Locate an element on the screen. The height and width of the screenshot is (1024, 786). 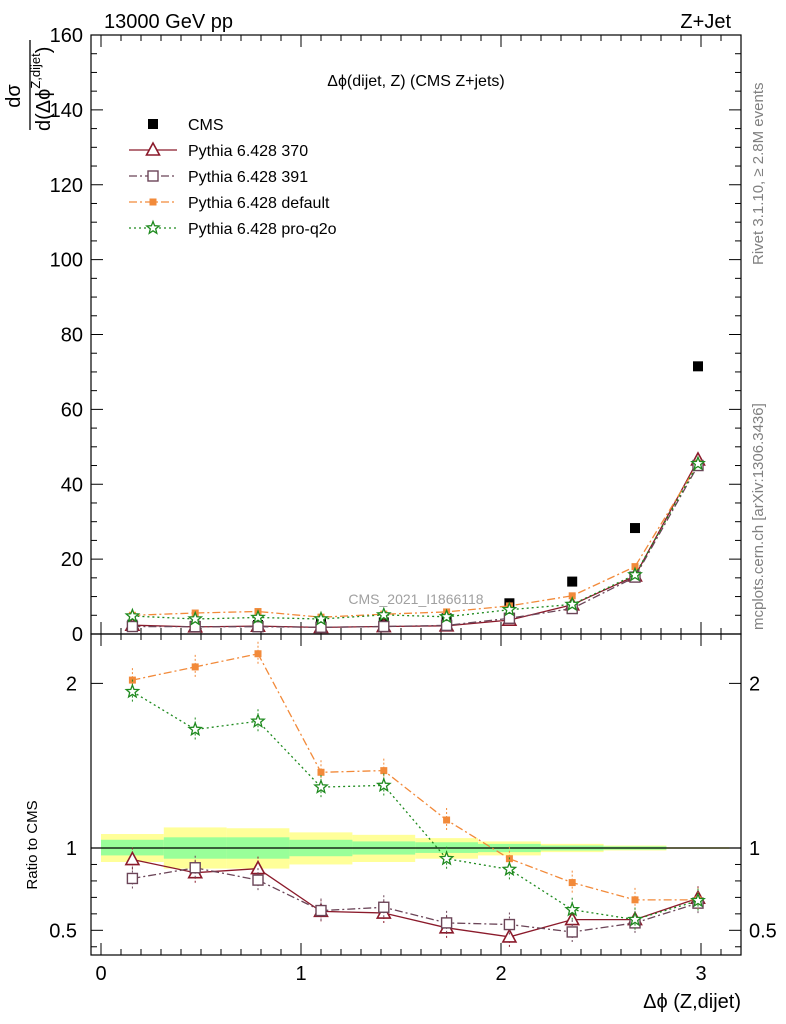
y-axis-numerator: dσ is located at coordinates (14, 96).